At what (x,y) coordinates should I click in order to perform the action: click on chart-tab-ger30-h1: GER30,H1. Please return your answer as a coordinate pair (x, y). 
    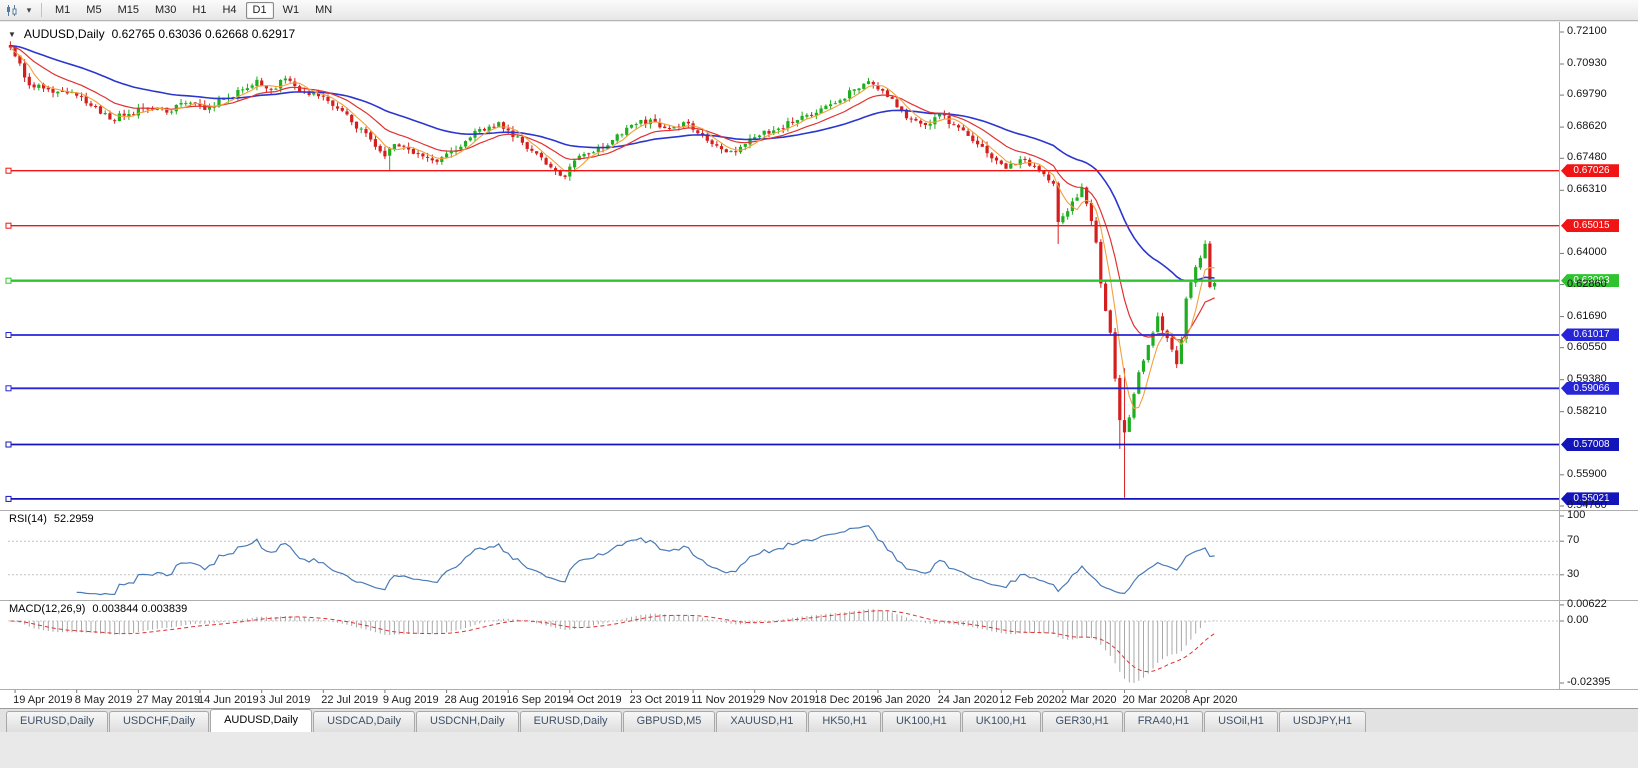
    Looking at the image, I should click on (1082, 721).